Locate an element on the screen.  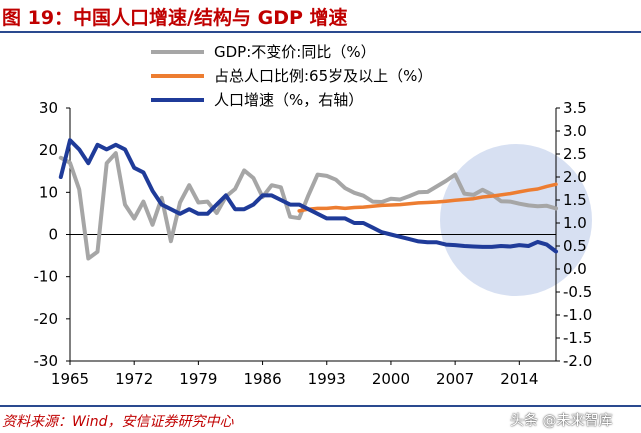
y-left-tick-label: -30 is located at coordinates (46, 361).